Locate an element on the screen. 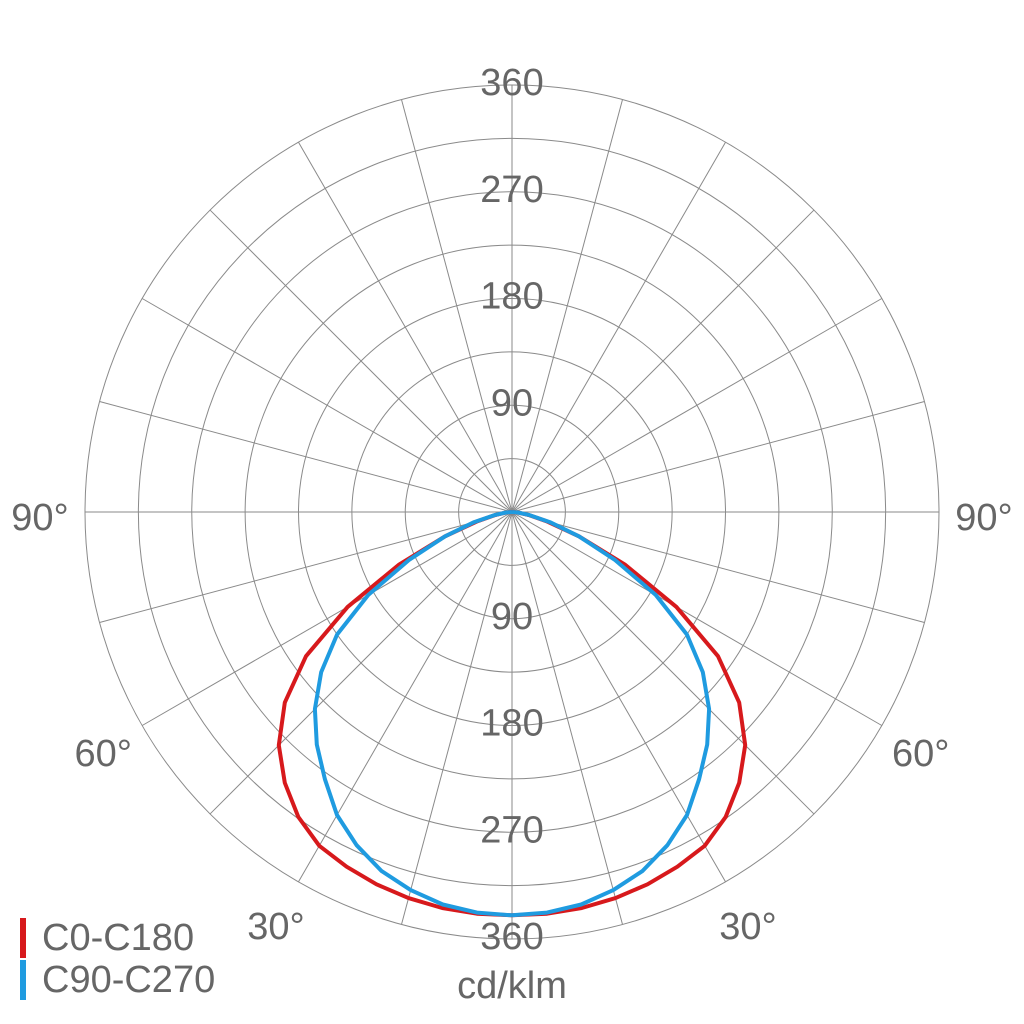 The image size is (1024, 1024). unit-label: cd/klm is located at coordinates (512, 986).